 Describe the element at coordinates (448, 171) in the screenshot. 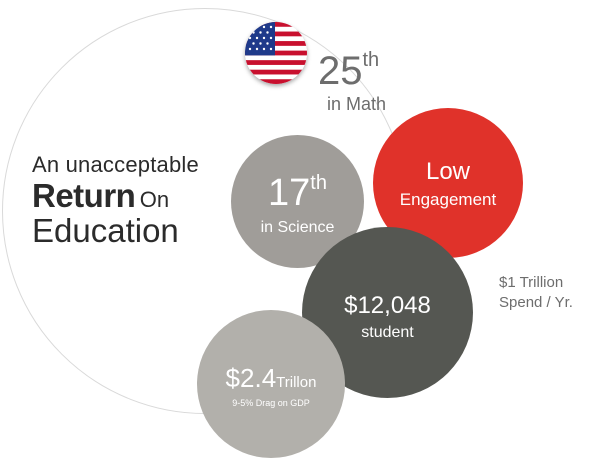

I see `engagement-line1: Low` at that location.